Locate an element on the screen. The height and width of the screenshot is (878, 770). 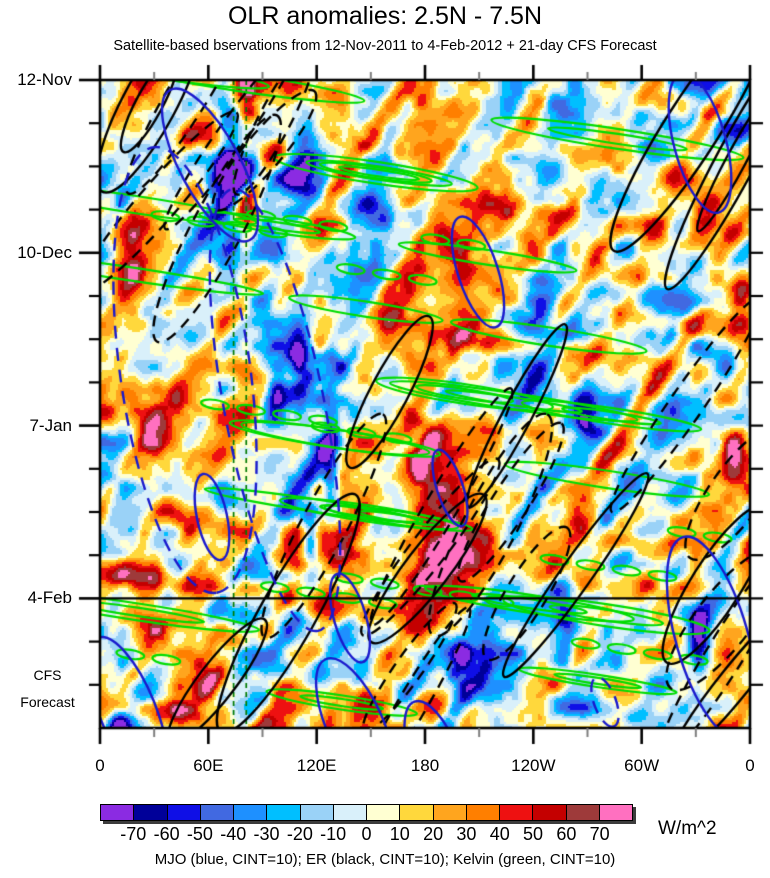
colorbar-level--40: -40 is located at coordinates (233, 834).